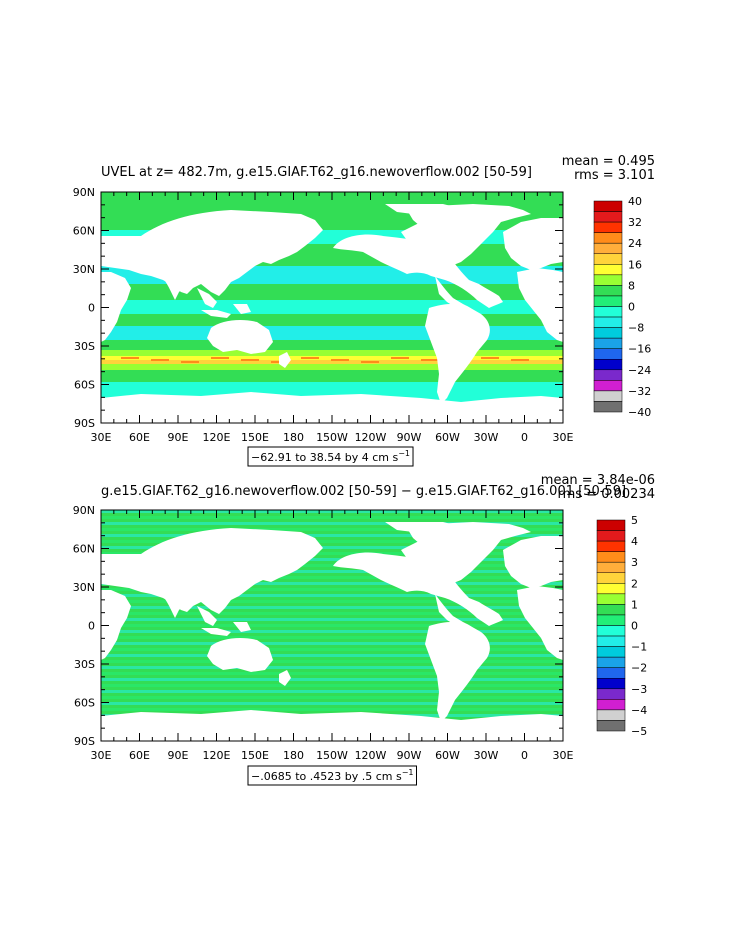  Describe the element at coordinates (447, 437) in the screenshot. I see `lon-label: 60W` at that location.